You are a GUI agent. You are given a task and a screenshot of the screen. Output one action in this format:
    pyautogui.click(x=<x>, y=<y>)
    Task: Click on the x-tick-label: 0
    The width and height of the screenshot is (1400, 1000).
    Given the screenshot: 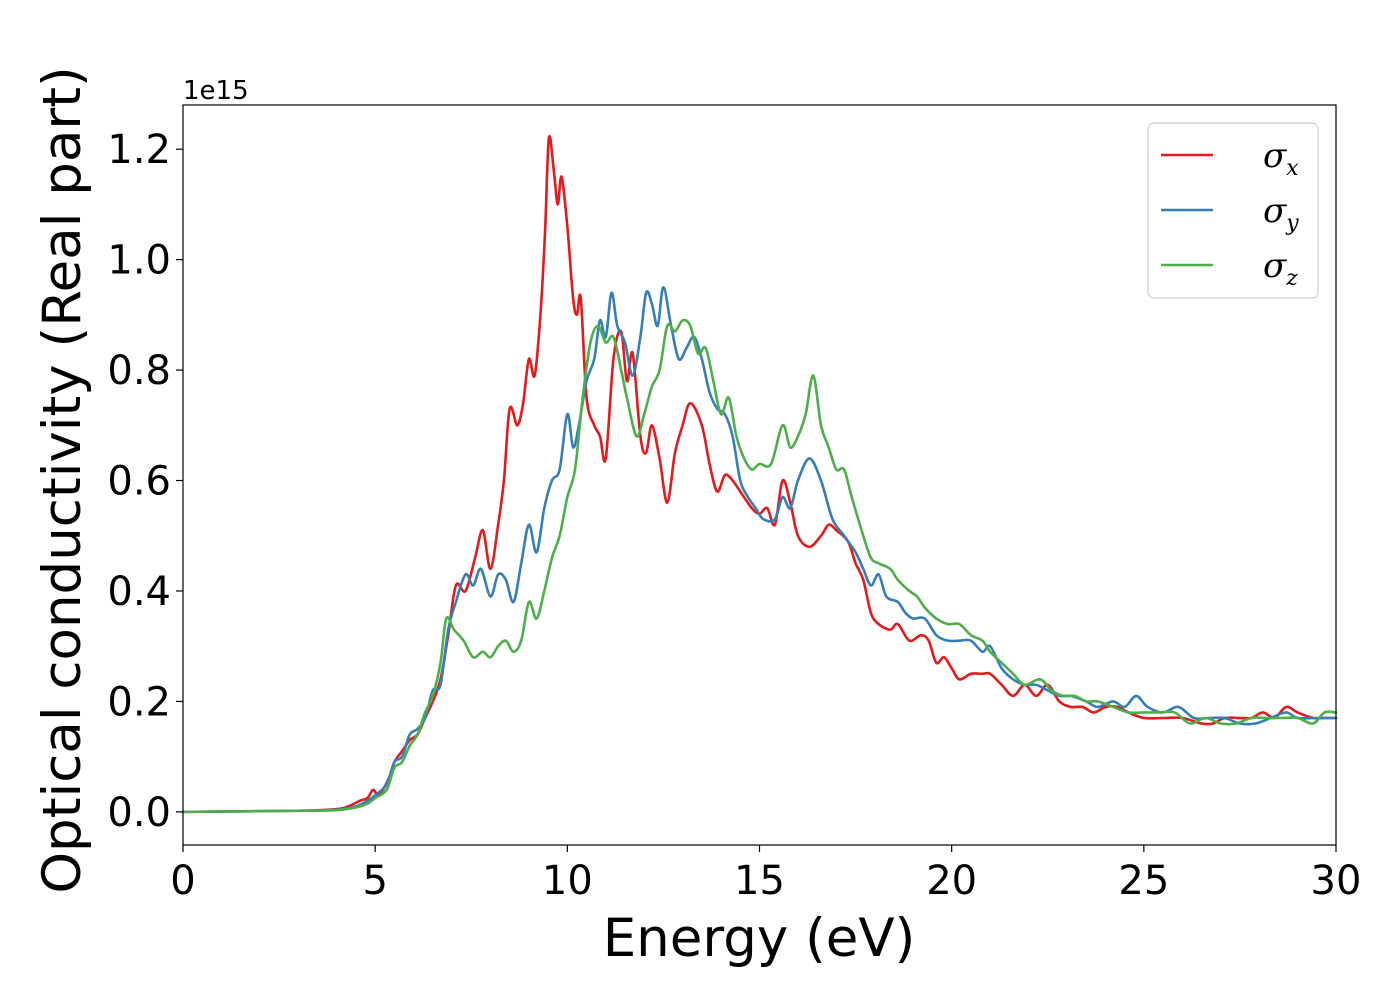 What is the action you would take?
    pyautogui.click(x=182, y=881)
    